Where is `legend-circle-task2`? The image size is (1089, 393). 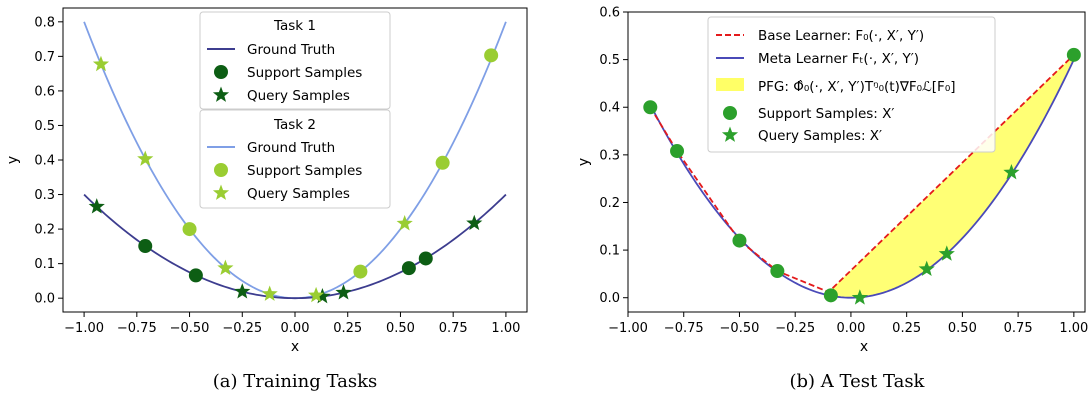 legend-circle-task2 is located at coordinates (221, 170).